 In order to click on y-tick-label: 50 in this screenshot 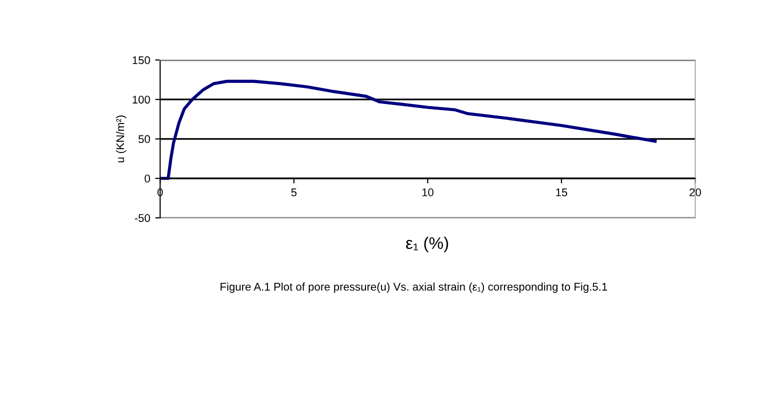, I will do `click(144, 139)`.